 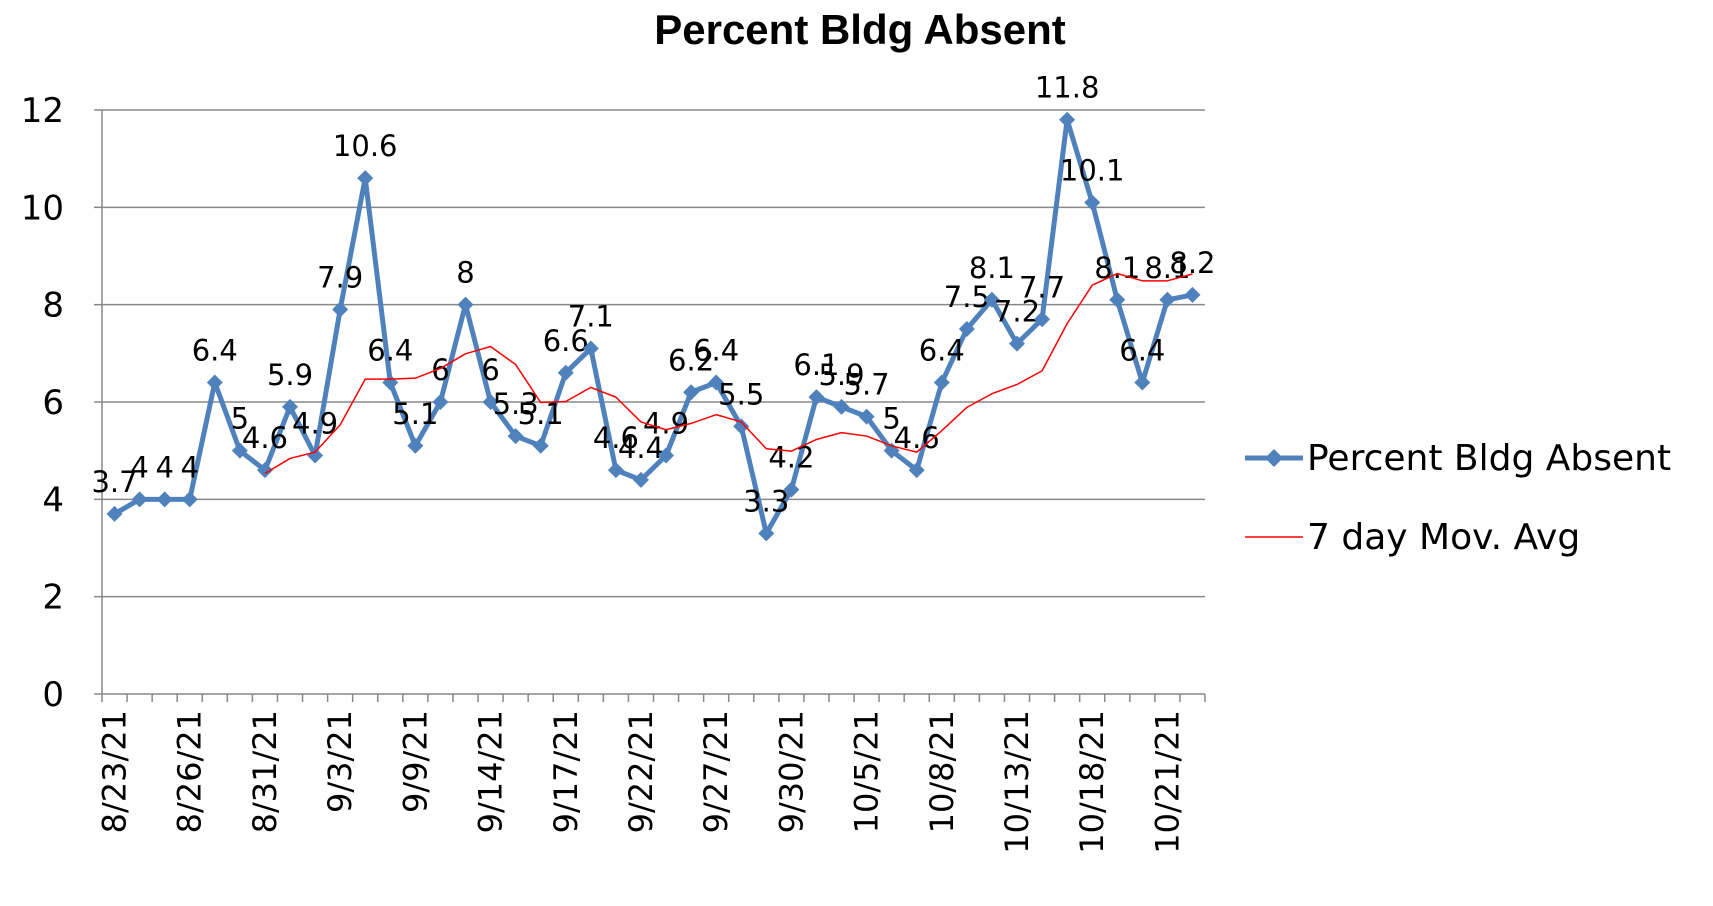 What do you see at coordinates (816, 365) in the screenshot?
I see `data-label: 6.1` at bounding box center [816, 365].